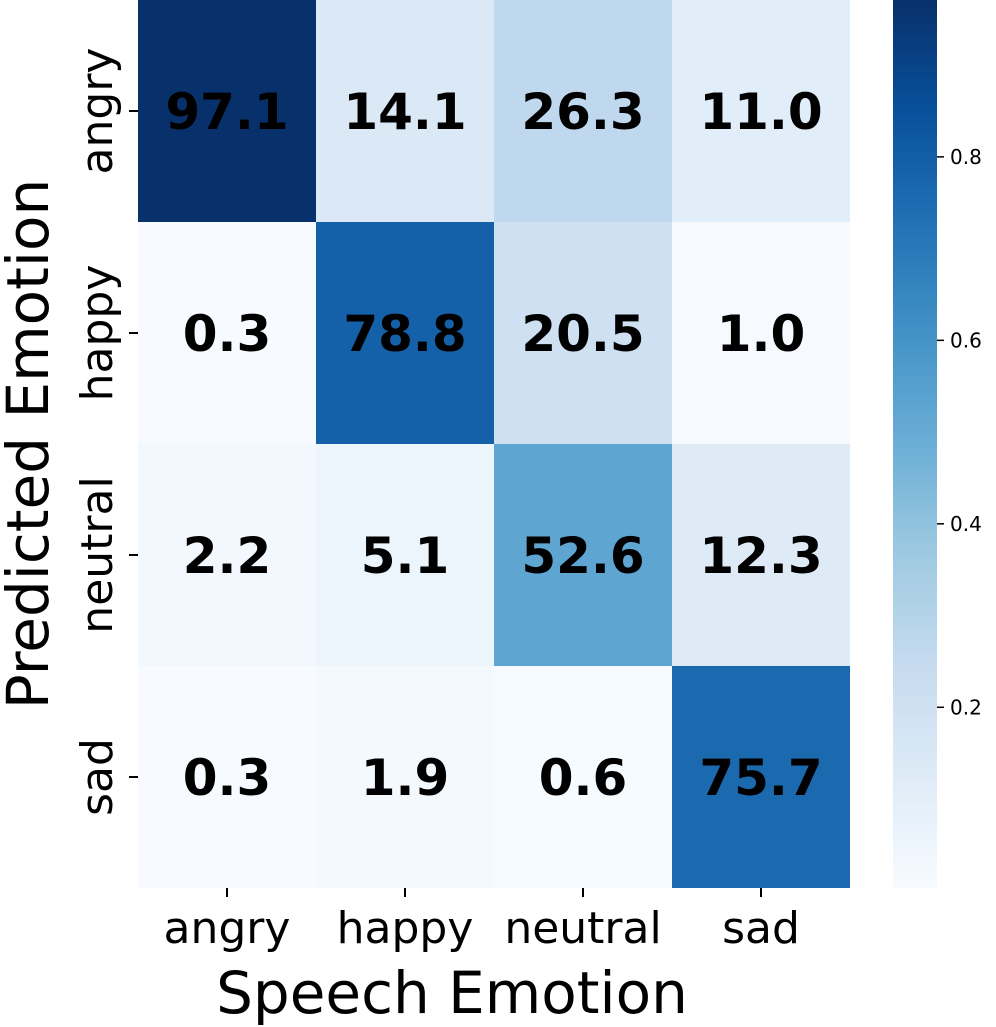 This screenshot has height=1027, width=996. I want to click on colorbar-tick-label: 0.2, so click(966, 707).